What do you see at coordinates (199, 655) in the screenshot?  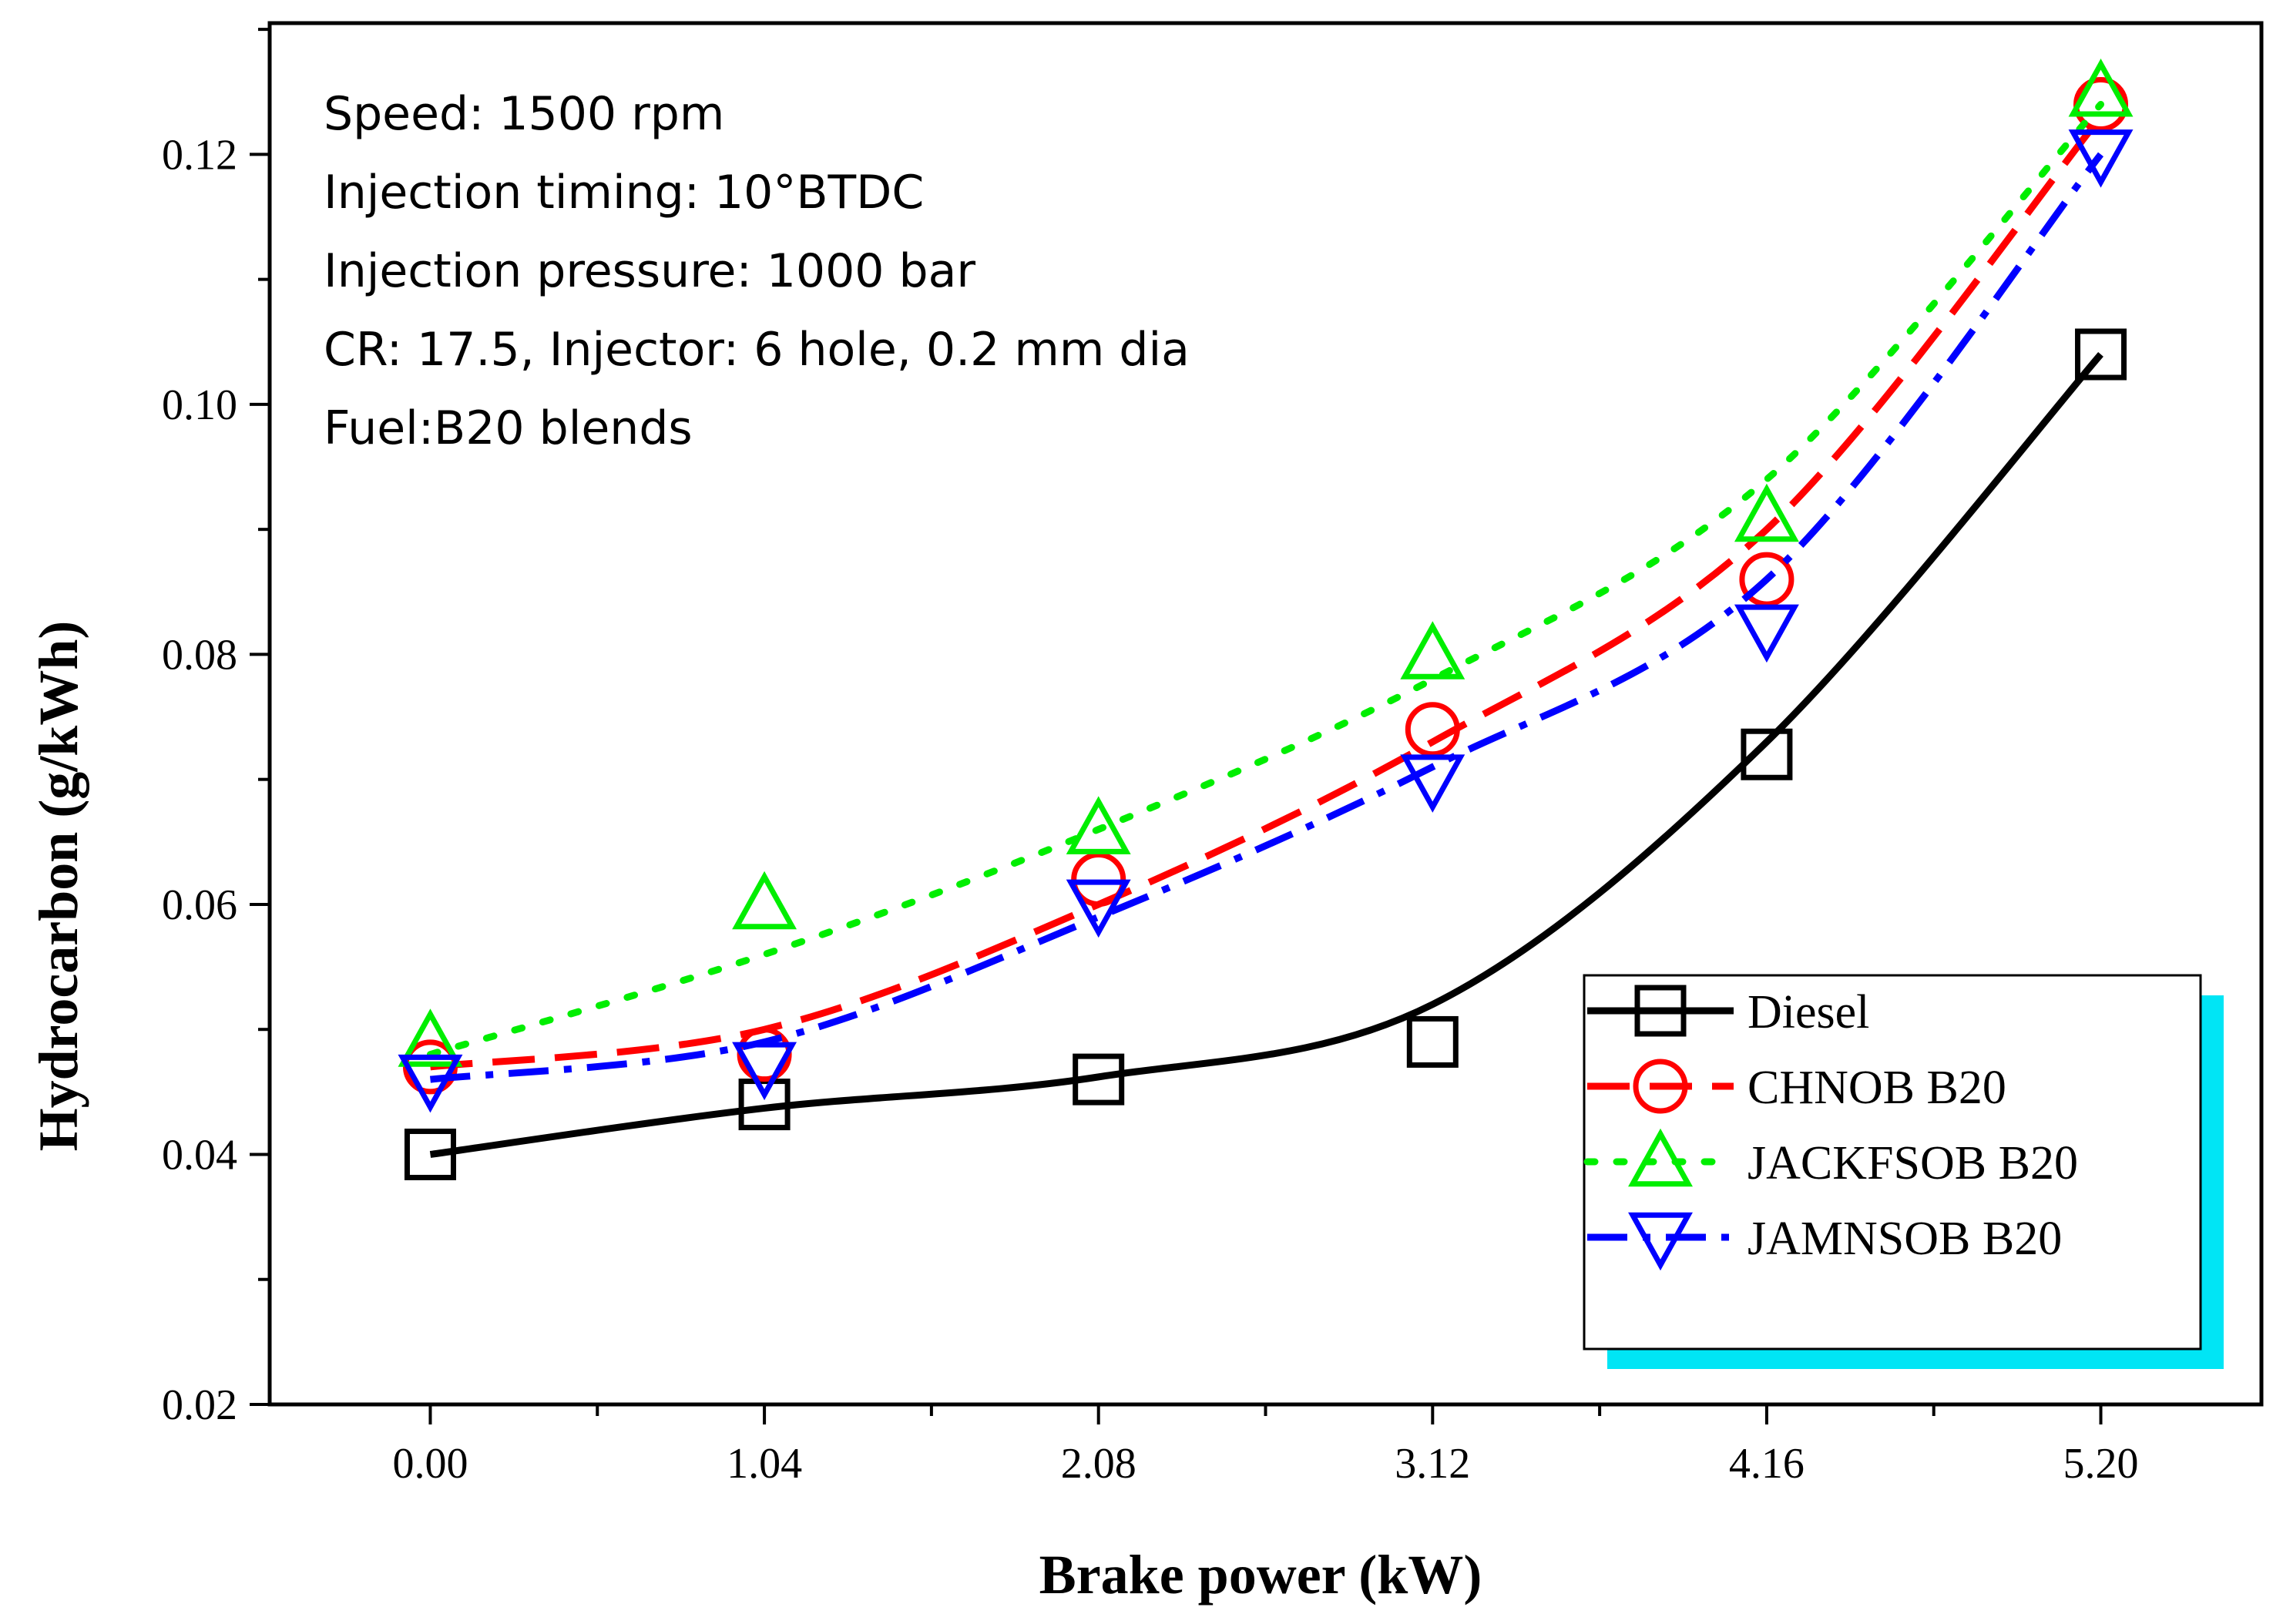 I see `y-tick-label: 0.08` at bounding box center [199, 655].